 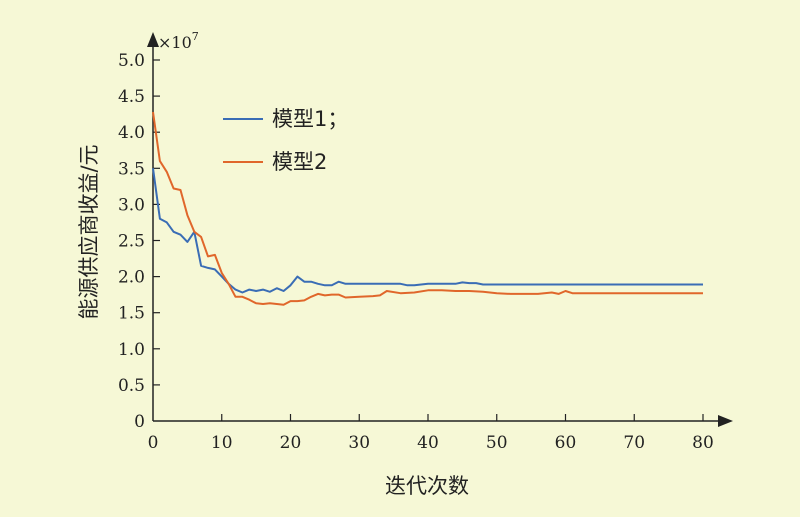 What do you see at coordinates (222, 443) in the screenshot?
I see `x-tick-label: 10` at bounding box center [222, 443].